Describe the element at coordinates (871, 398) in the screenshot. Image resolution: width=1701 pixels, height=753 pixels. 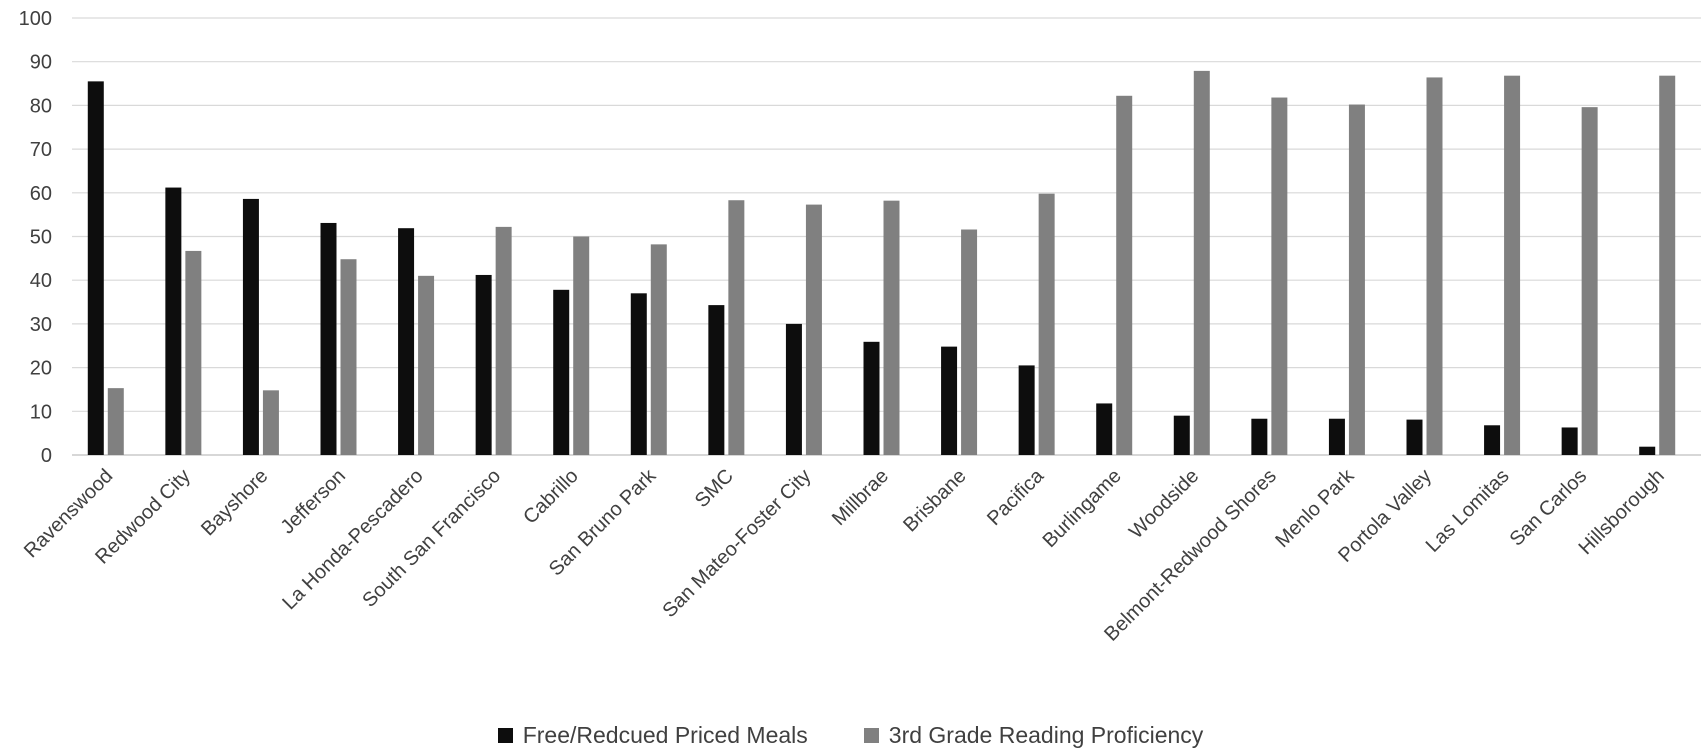
I see `bar-meals-millbrae` at that location.